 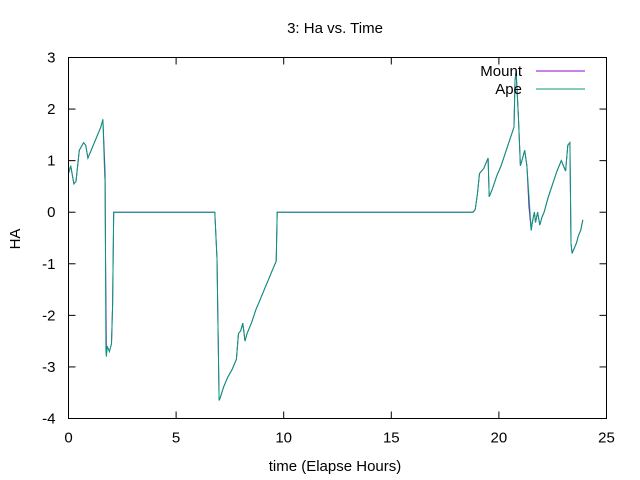 I want to click on y-tick-label: 1, so click(x=51, y=161).